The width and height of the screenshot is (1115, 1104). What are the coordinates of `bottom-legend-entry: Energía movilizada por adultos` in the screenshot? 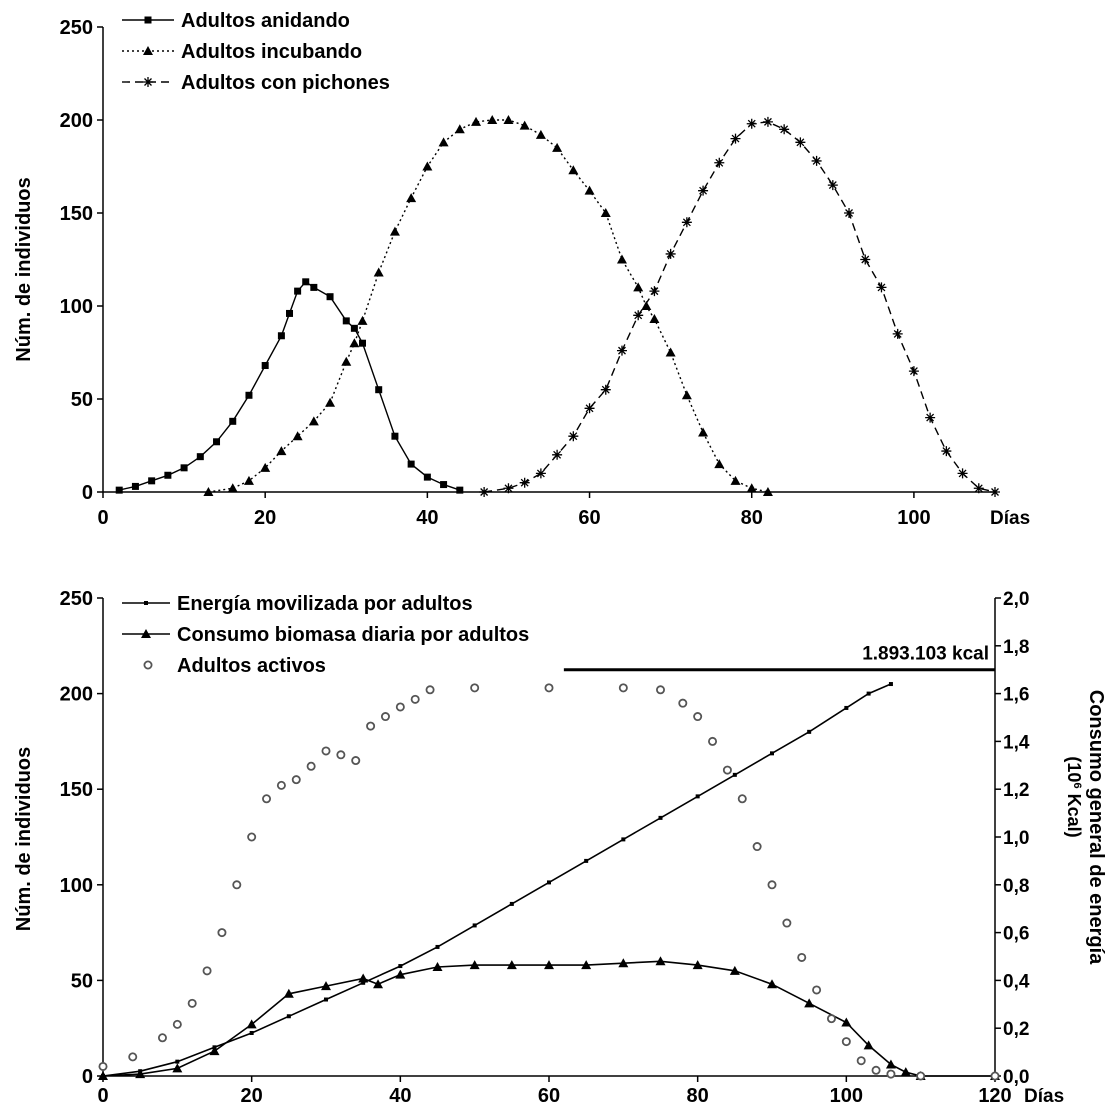 It's located at (297, 604).